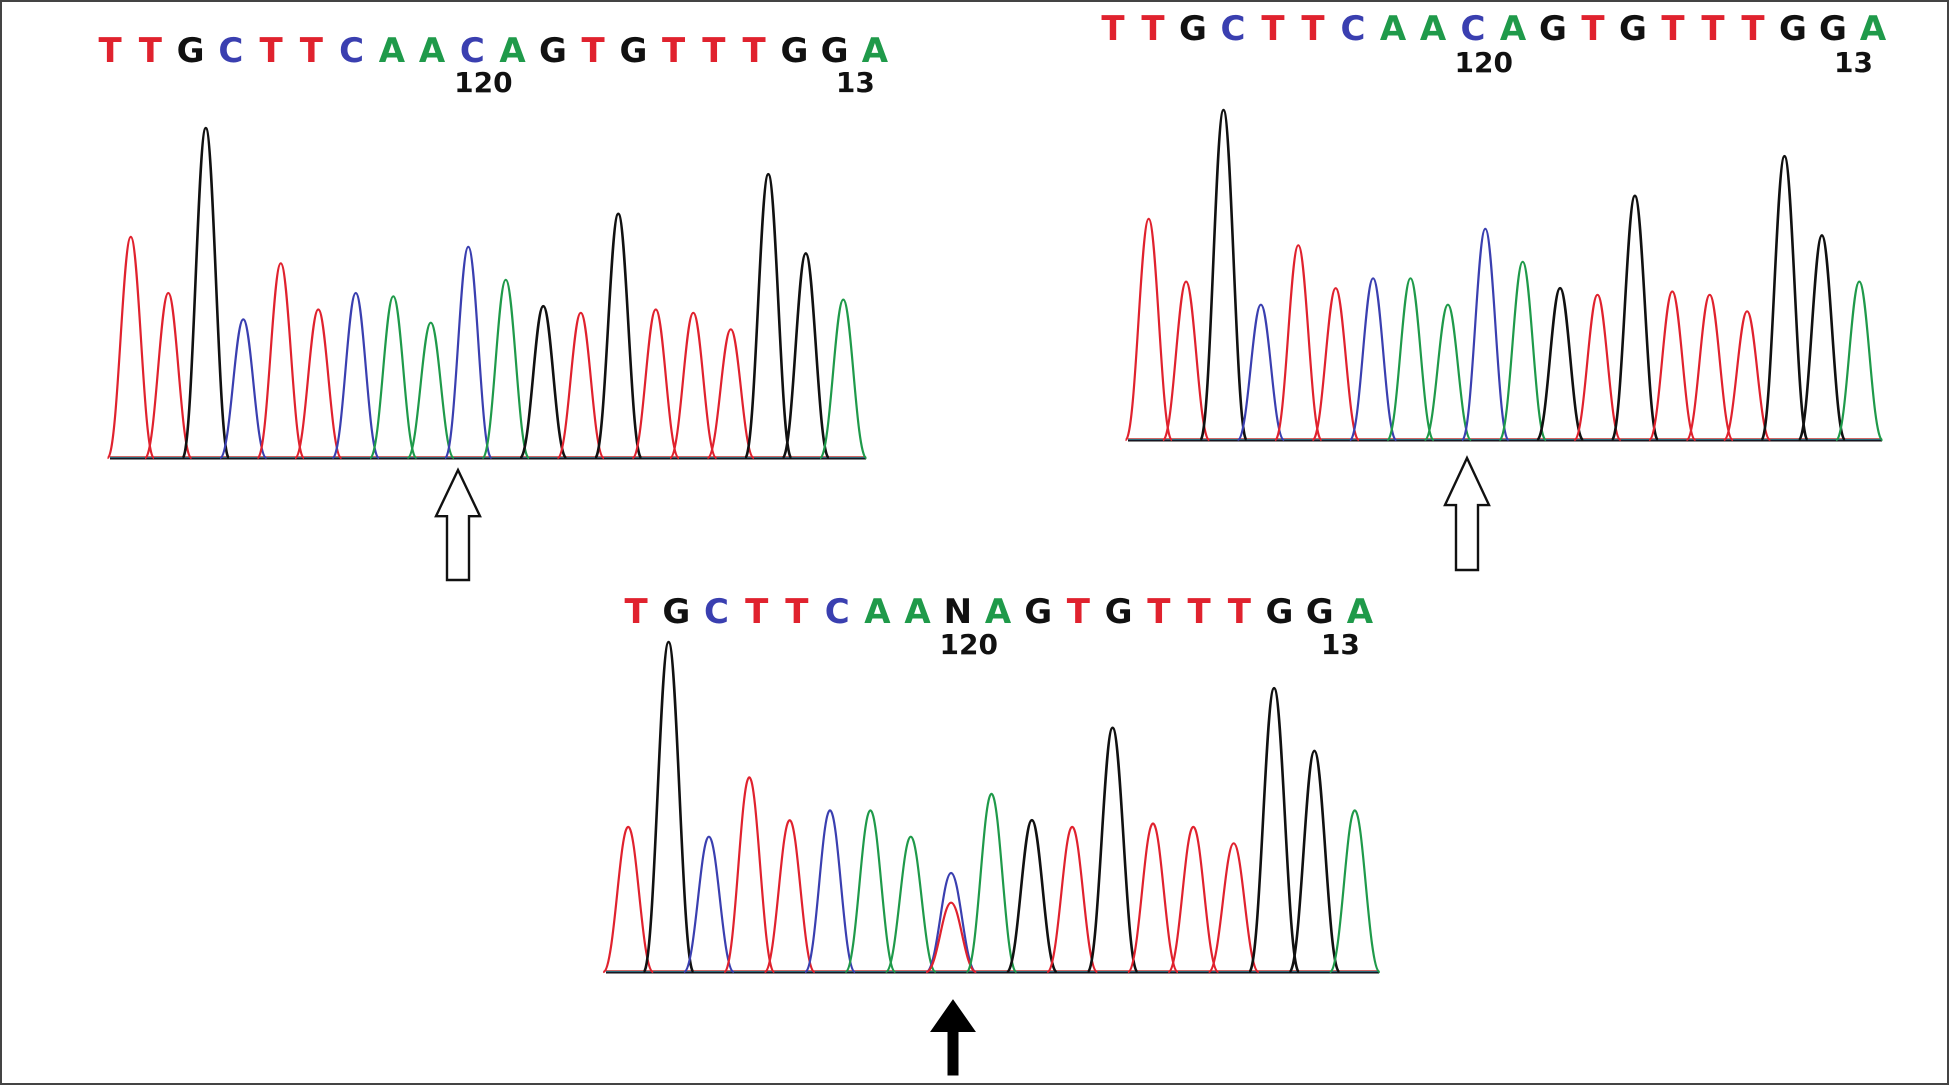  What do you see at coordinates (953, 1037) in the screenshot?
I see `filled-up-arrow-icon` at bounding box center [953, 1037].